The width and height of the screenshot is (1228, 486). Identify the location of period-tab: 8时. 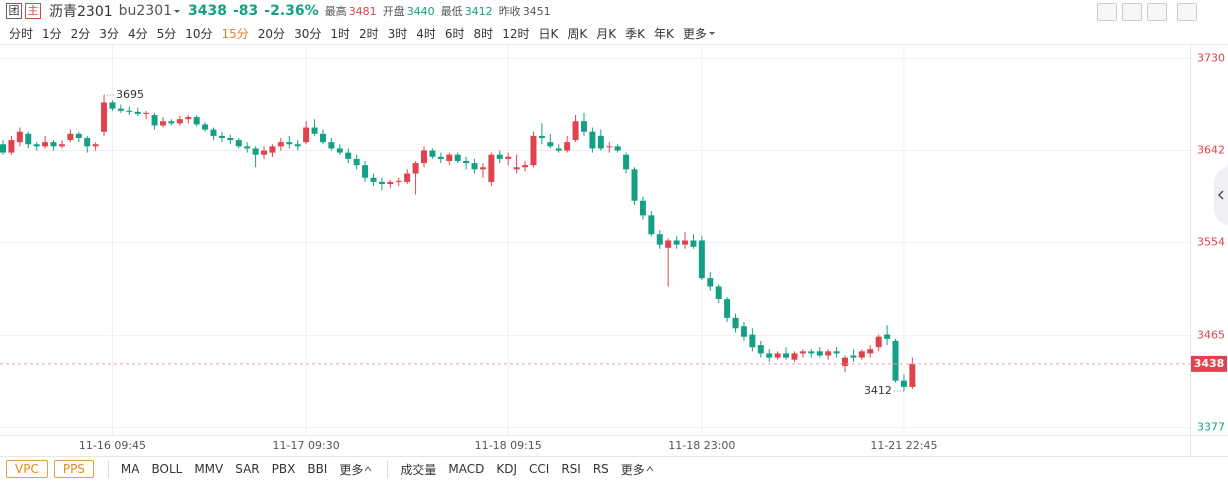
(483, 33).